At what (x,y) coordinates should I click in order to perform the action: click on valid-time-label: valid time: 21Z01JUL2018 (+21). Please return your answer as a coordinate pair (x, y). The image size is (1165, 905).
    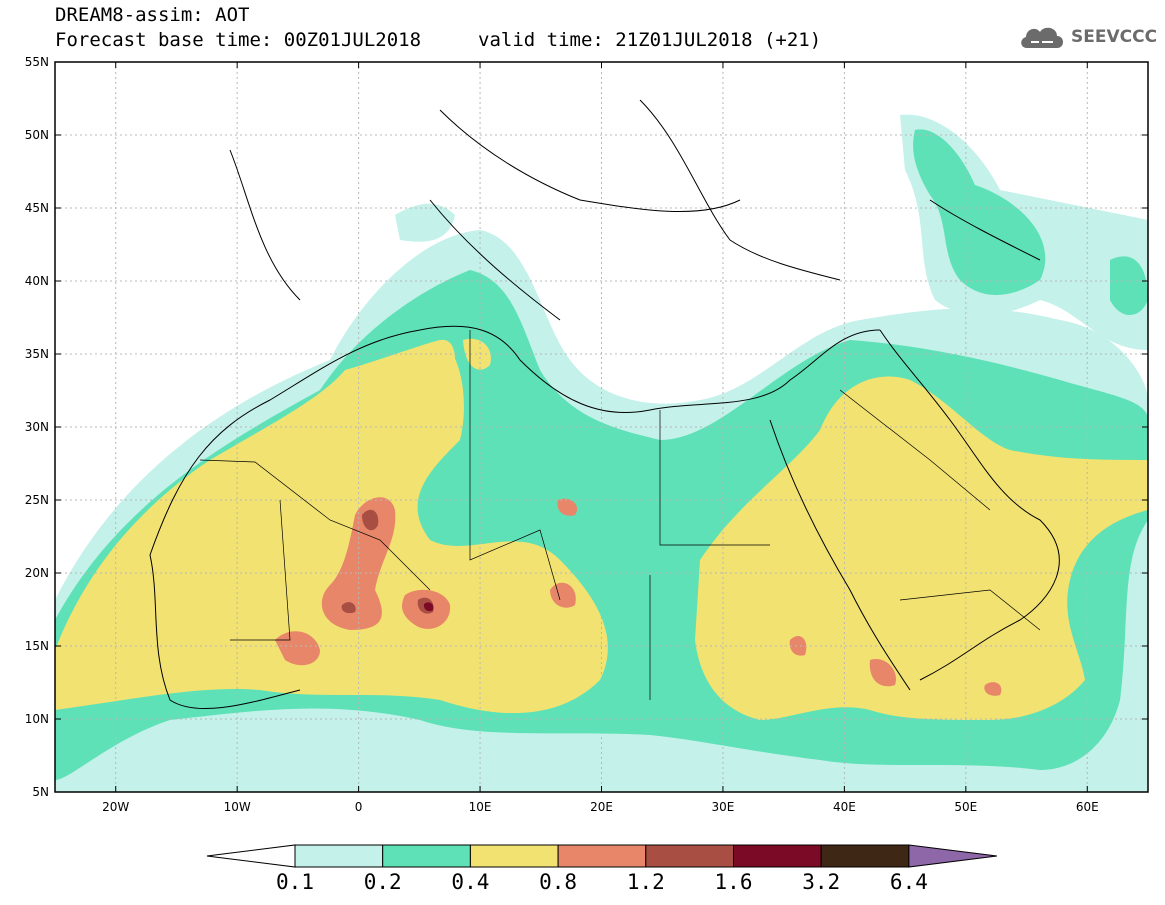
    Looking at the image, I should click on (650, 40).